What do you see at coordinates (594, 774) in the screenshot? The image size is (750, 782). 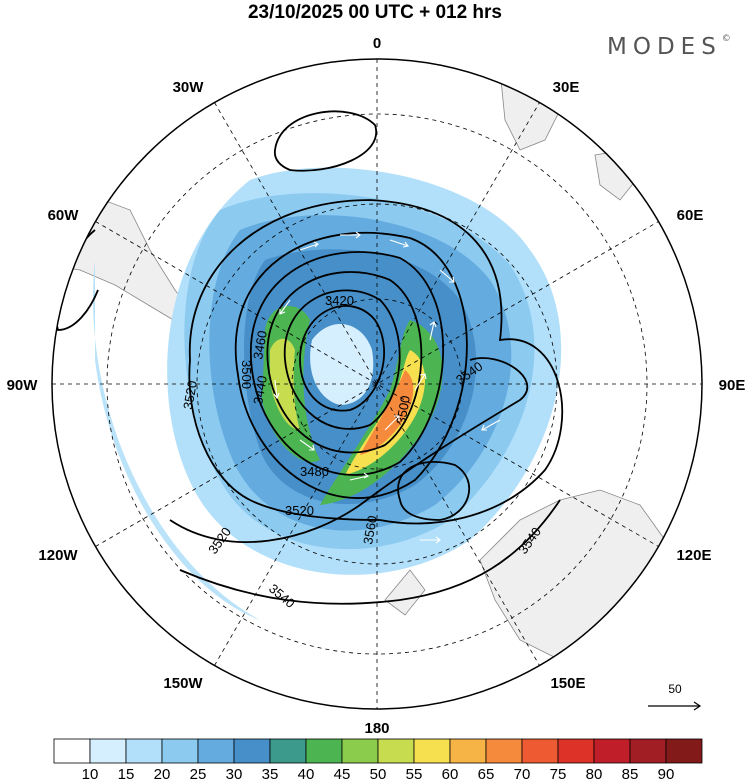 I see `colorbar-tick-label: 80` at bounding box center [594, 774].